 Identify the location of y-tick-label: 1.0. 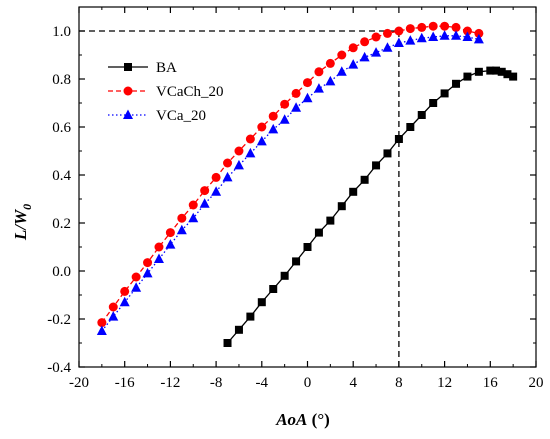
(61, 32).